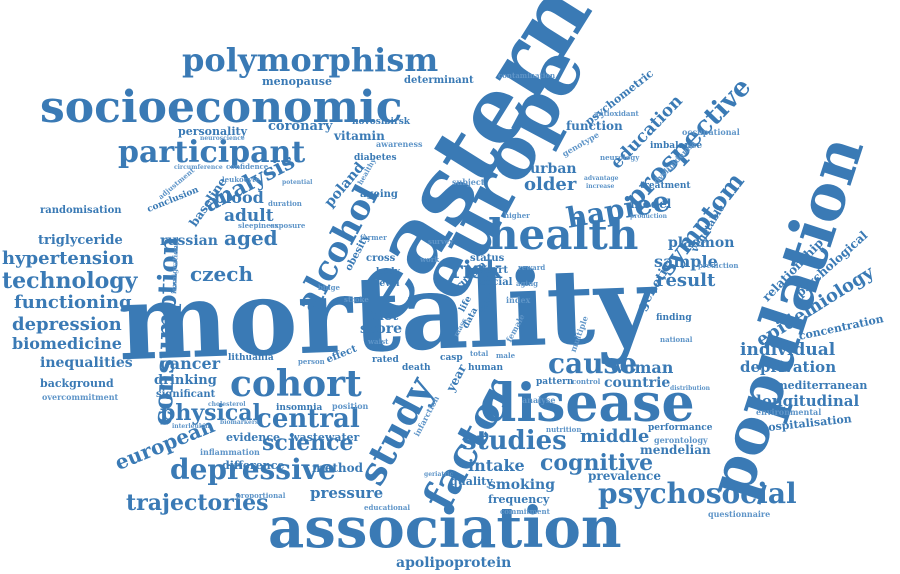 Image resolution: width=900 pixels, height=574 pixels. What do you see at coordinates (373, 237) in the screenshot?
I see `word-farmer: farmer` at bounding box center [373, 237].